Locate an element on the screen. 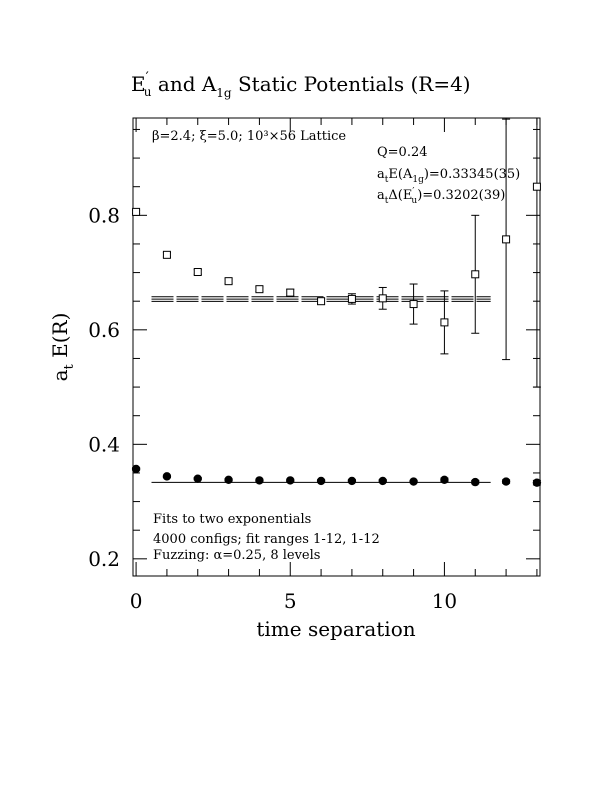  x-tick-label: 5 is located at coordinates (290, 601).